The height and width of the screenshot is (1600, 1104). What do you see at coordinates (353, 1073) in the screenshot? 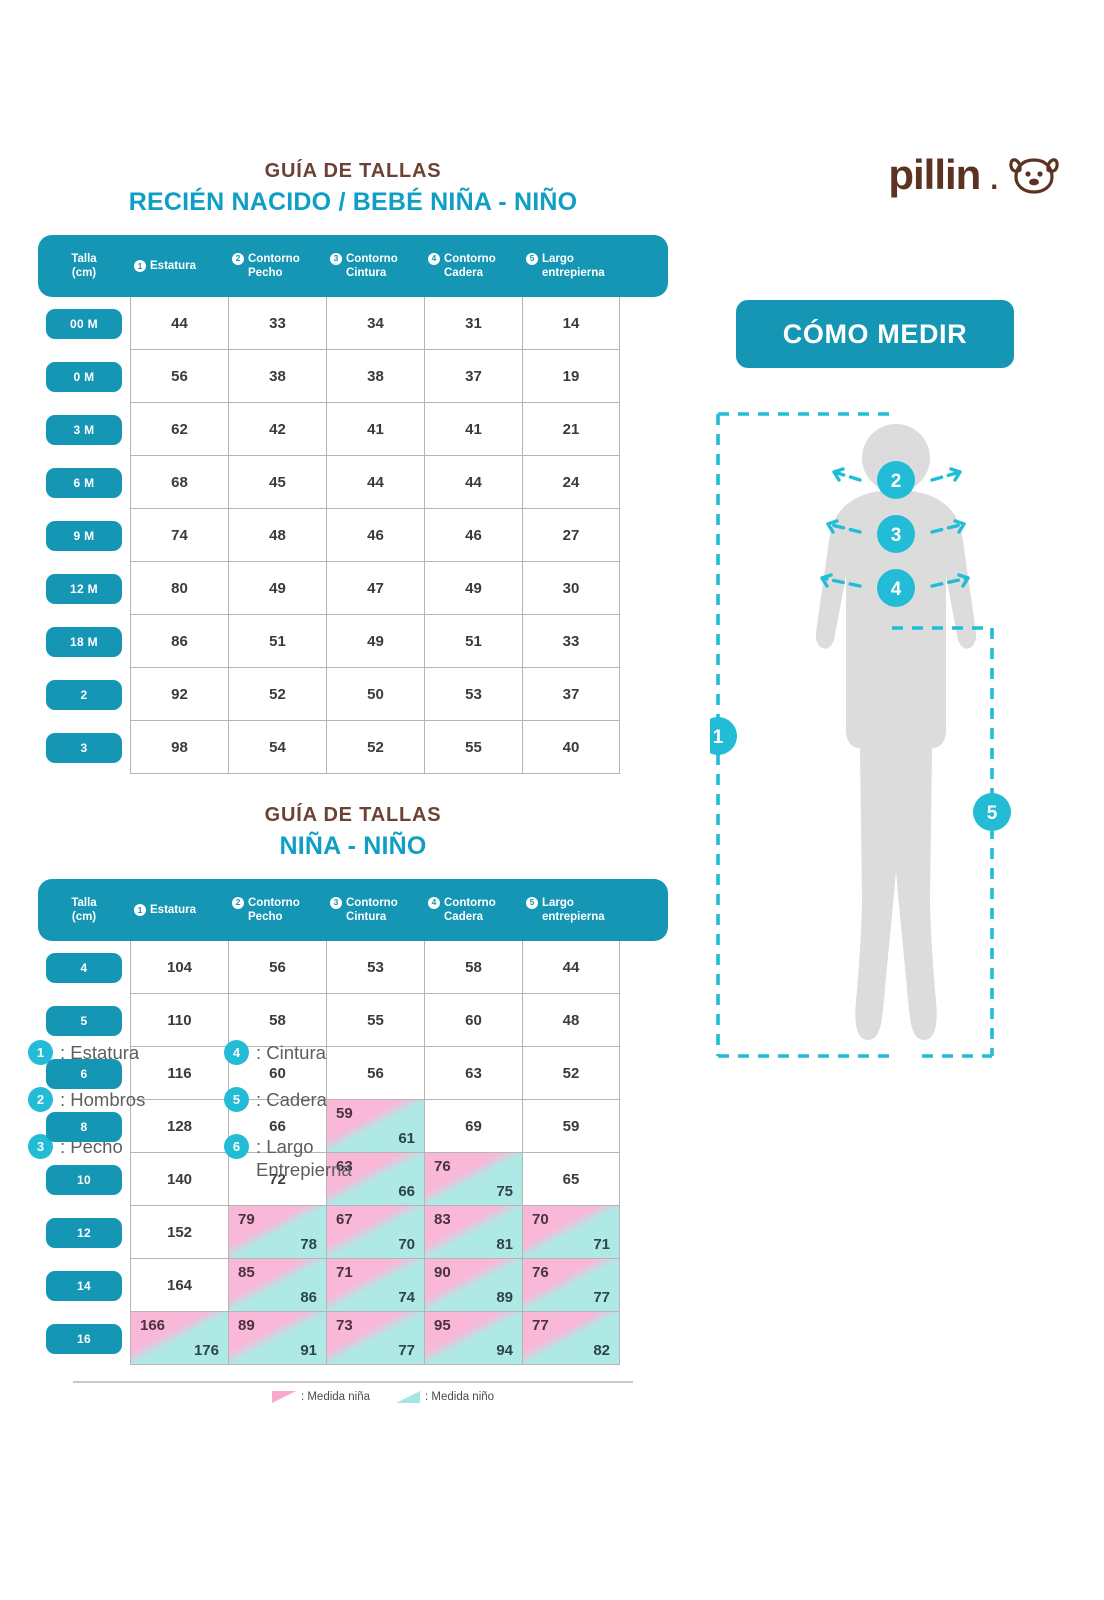
I see `table-row: 6 116 60 56 63 52` at bounding box center [353, 1073].